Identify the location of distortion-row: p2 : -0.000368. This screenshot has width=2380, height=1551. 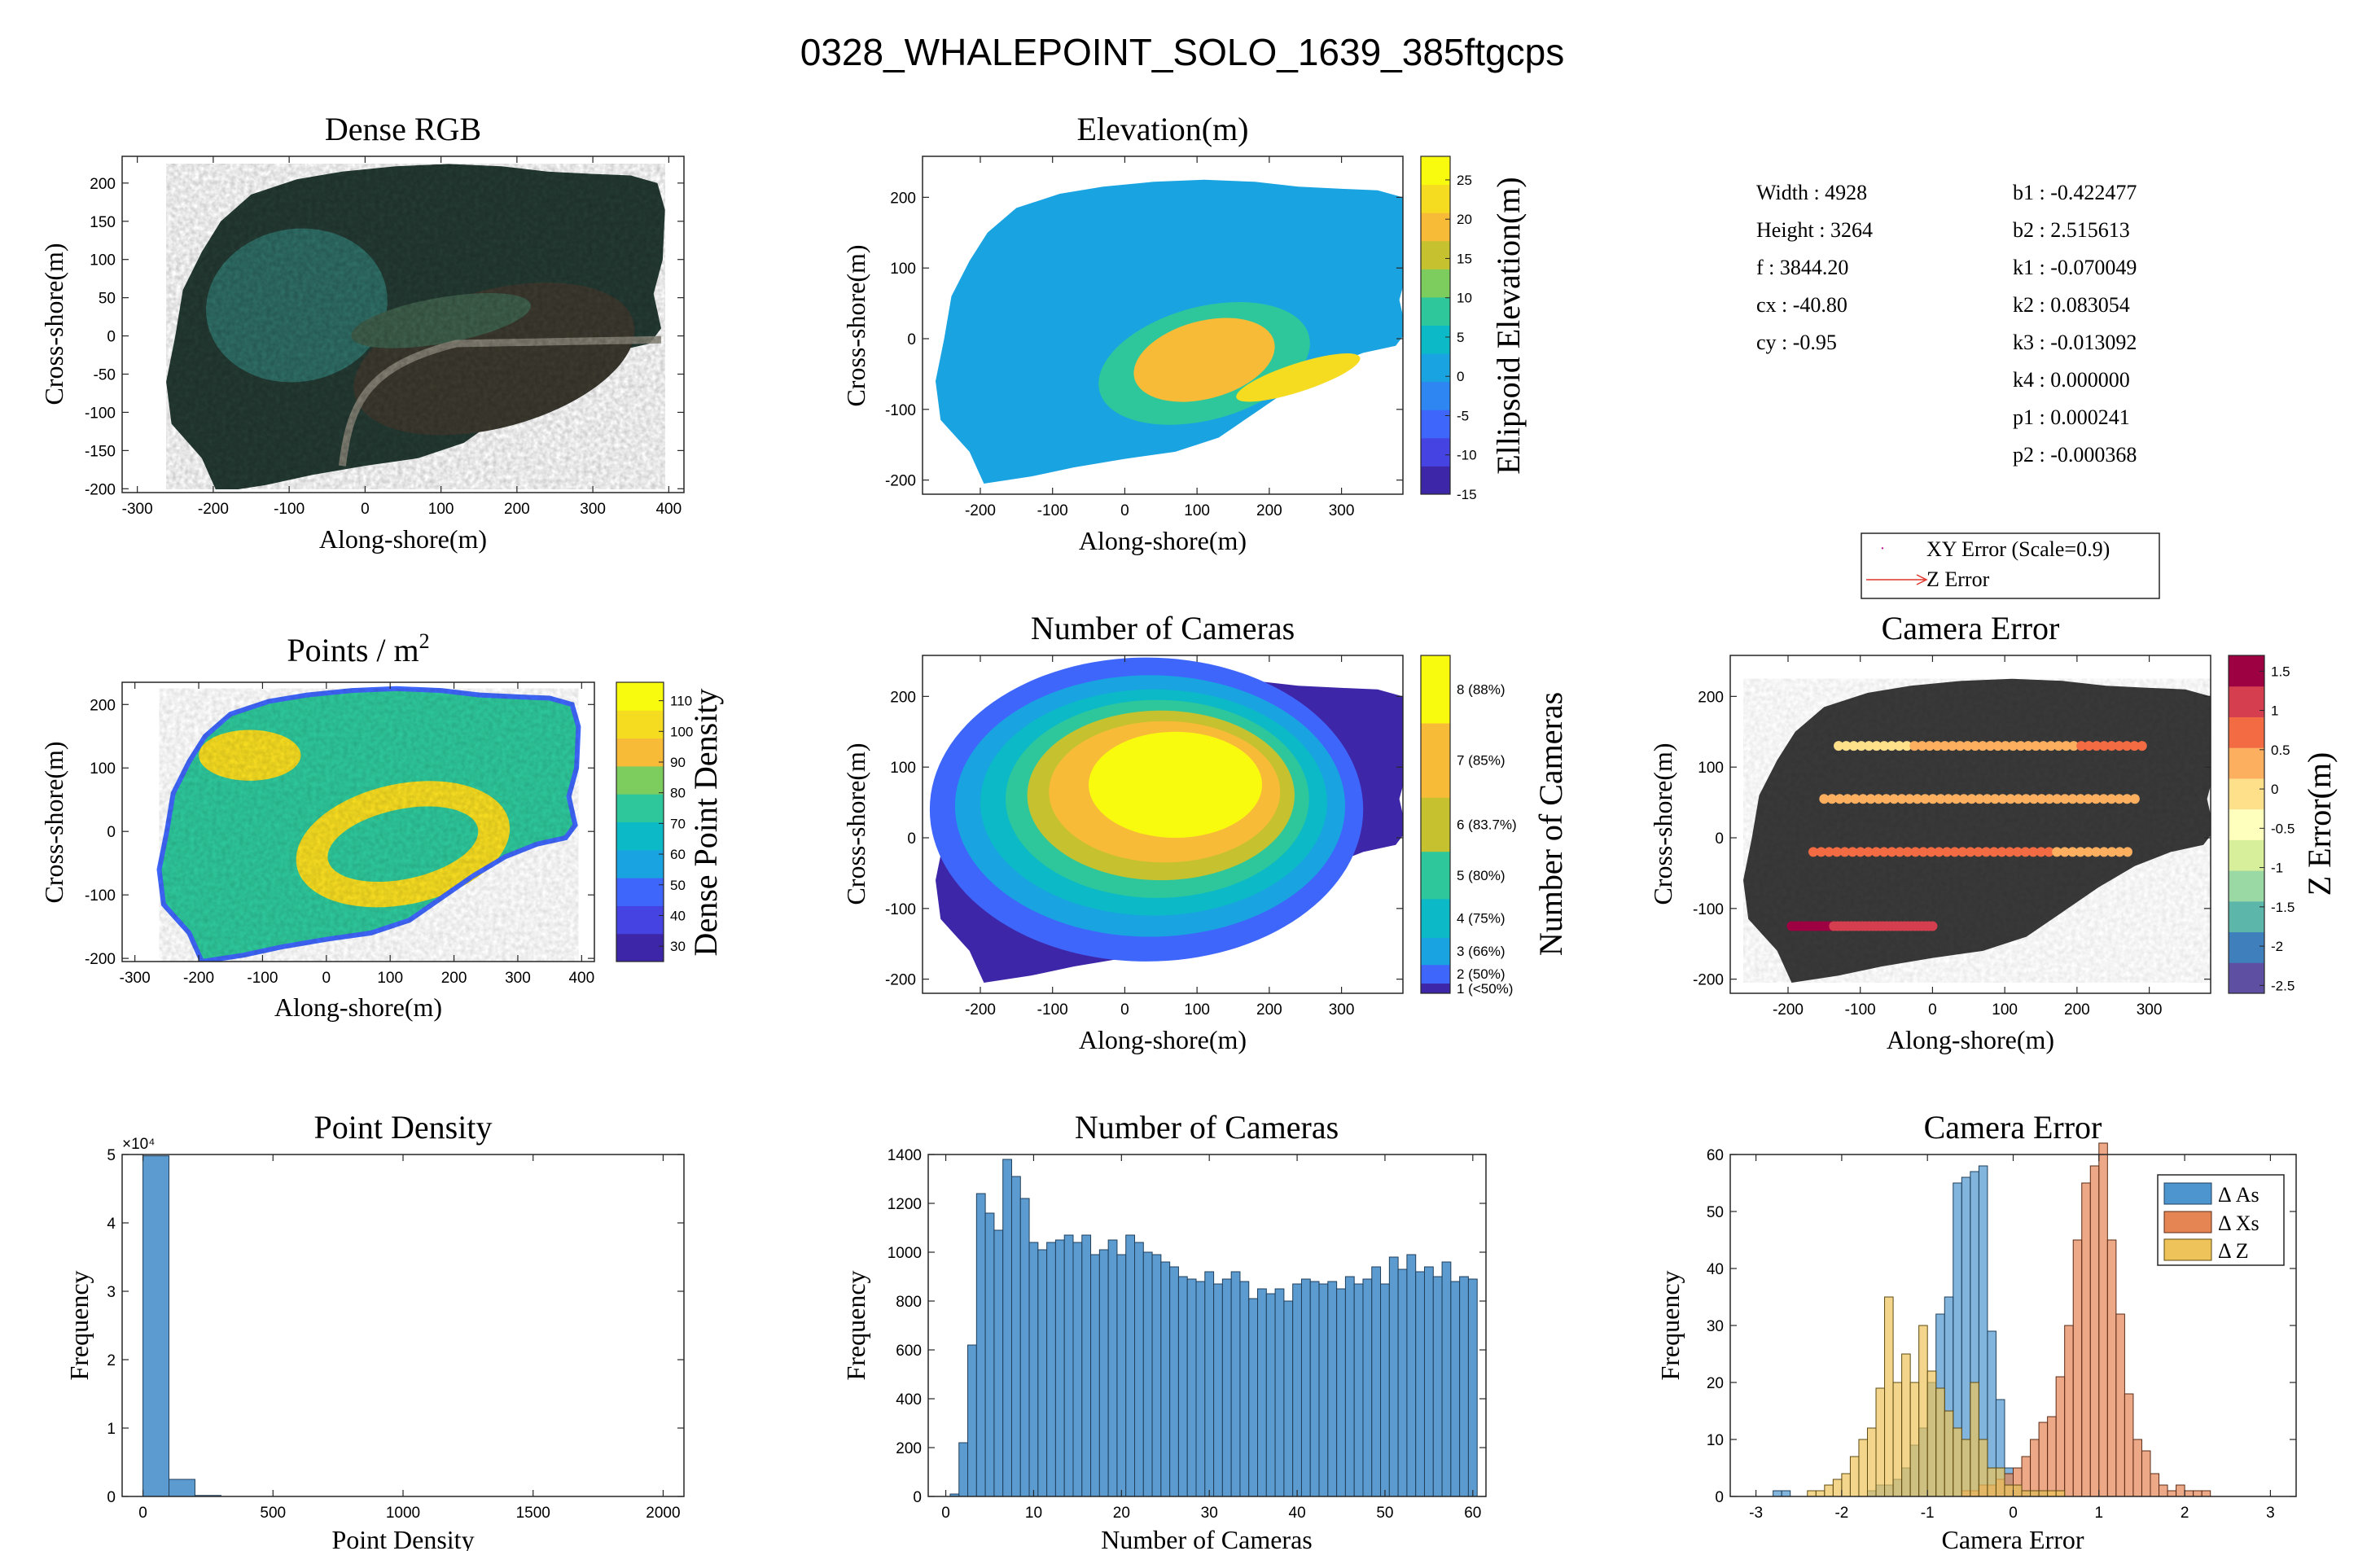
(2075, 455).